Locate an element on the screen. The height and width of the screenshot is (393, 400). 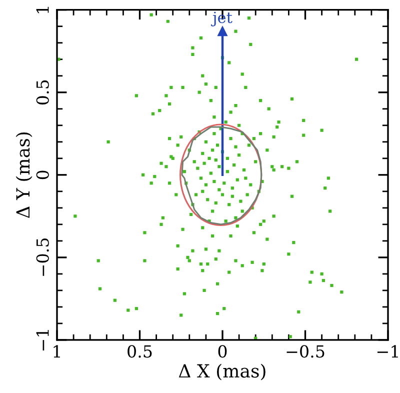
x-tick-label: 1 is located at coordinates (57, 351).